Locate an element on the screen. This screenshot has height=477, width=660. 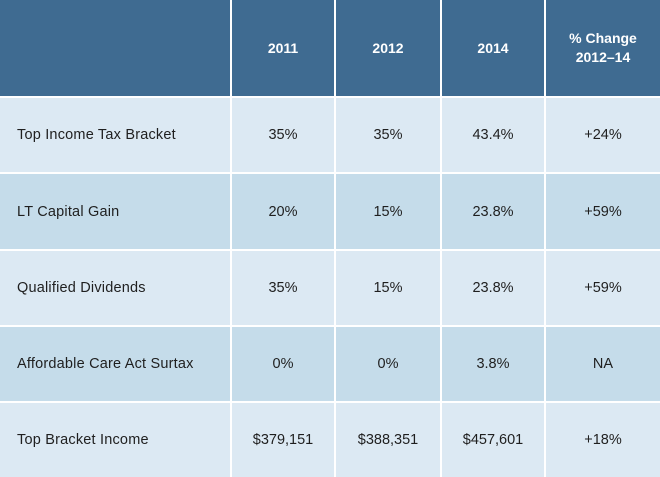
value-2011: $379,151 is located at coordinates (283, 440).